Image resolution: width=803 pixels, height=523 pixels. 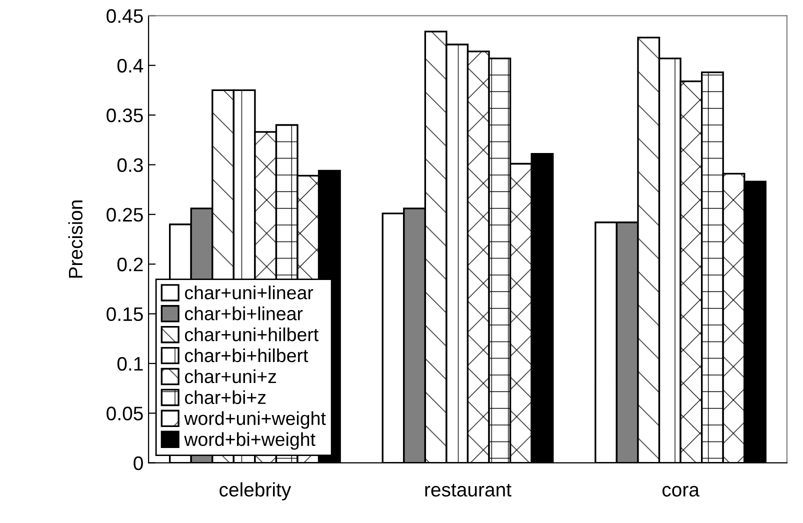 What do you see at coordinates (124, 215) in the screenshot?
I see `y-tick-label: 0.25` at bounding box center [124, 215].